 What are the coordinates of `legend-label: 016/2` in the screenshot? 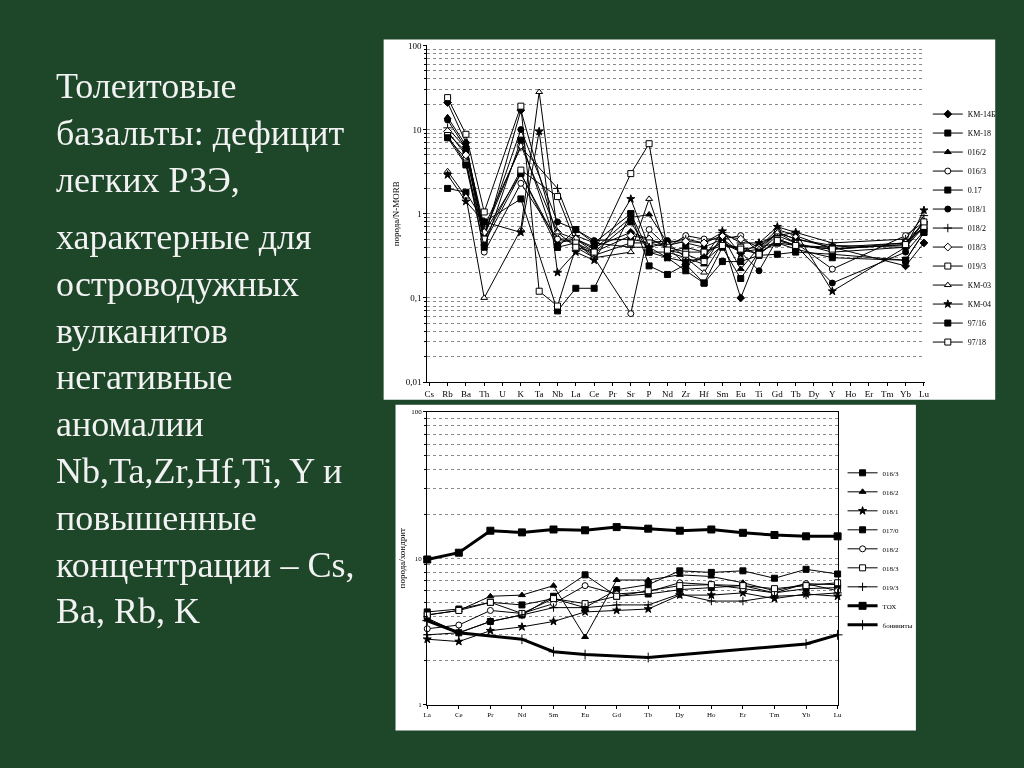 It's located at (977, 153).